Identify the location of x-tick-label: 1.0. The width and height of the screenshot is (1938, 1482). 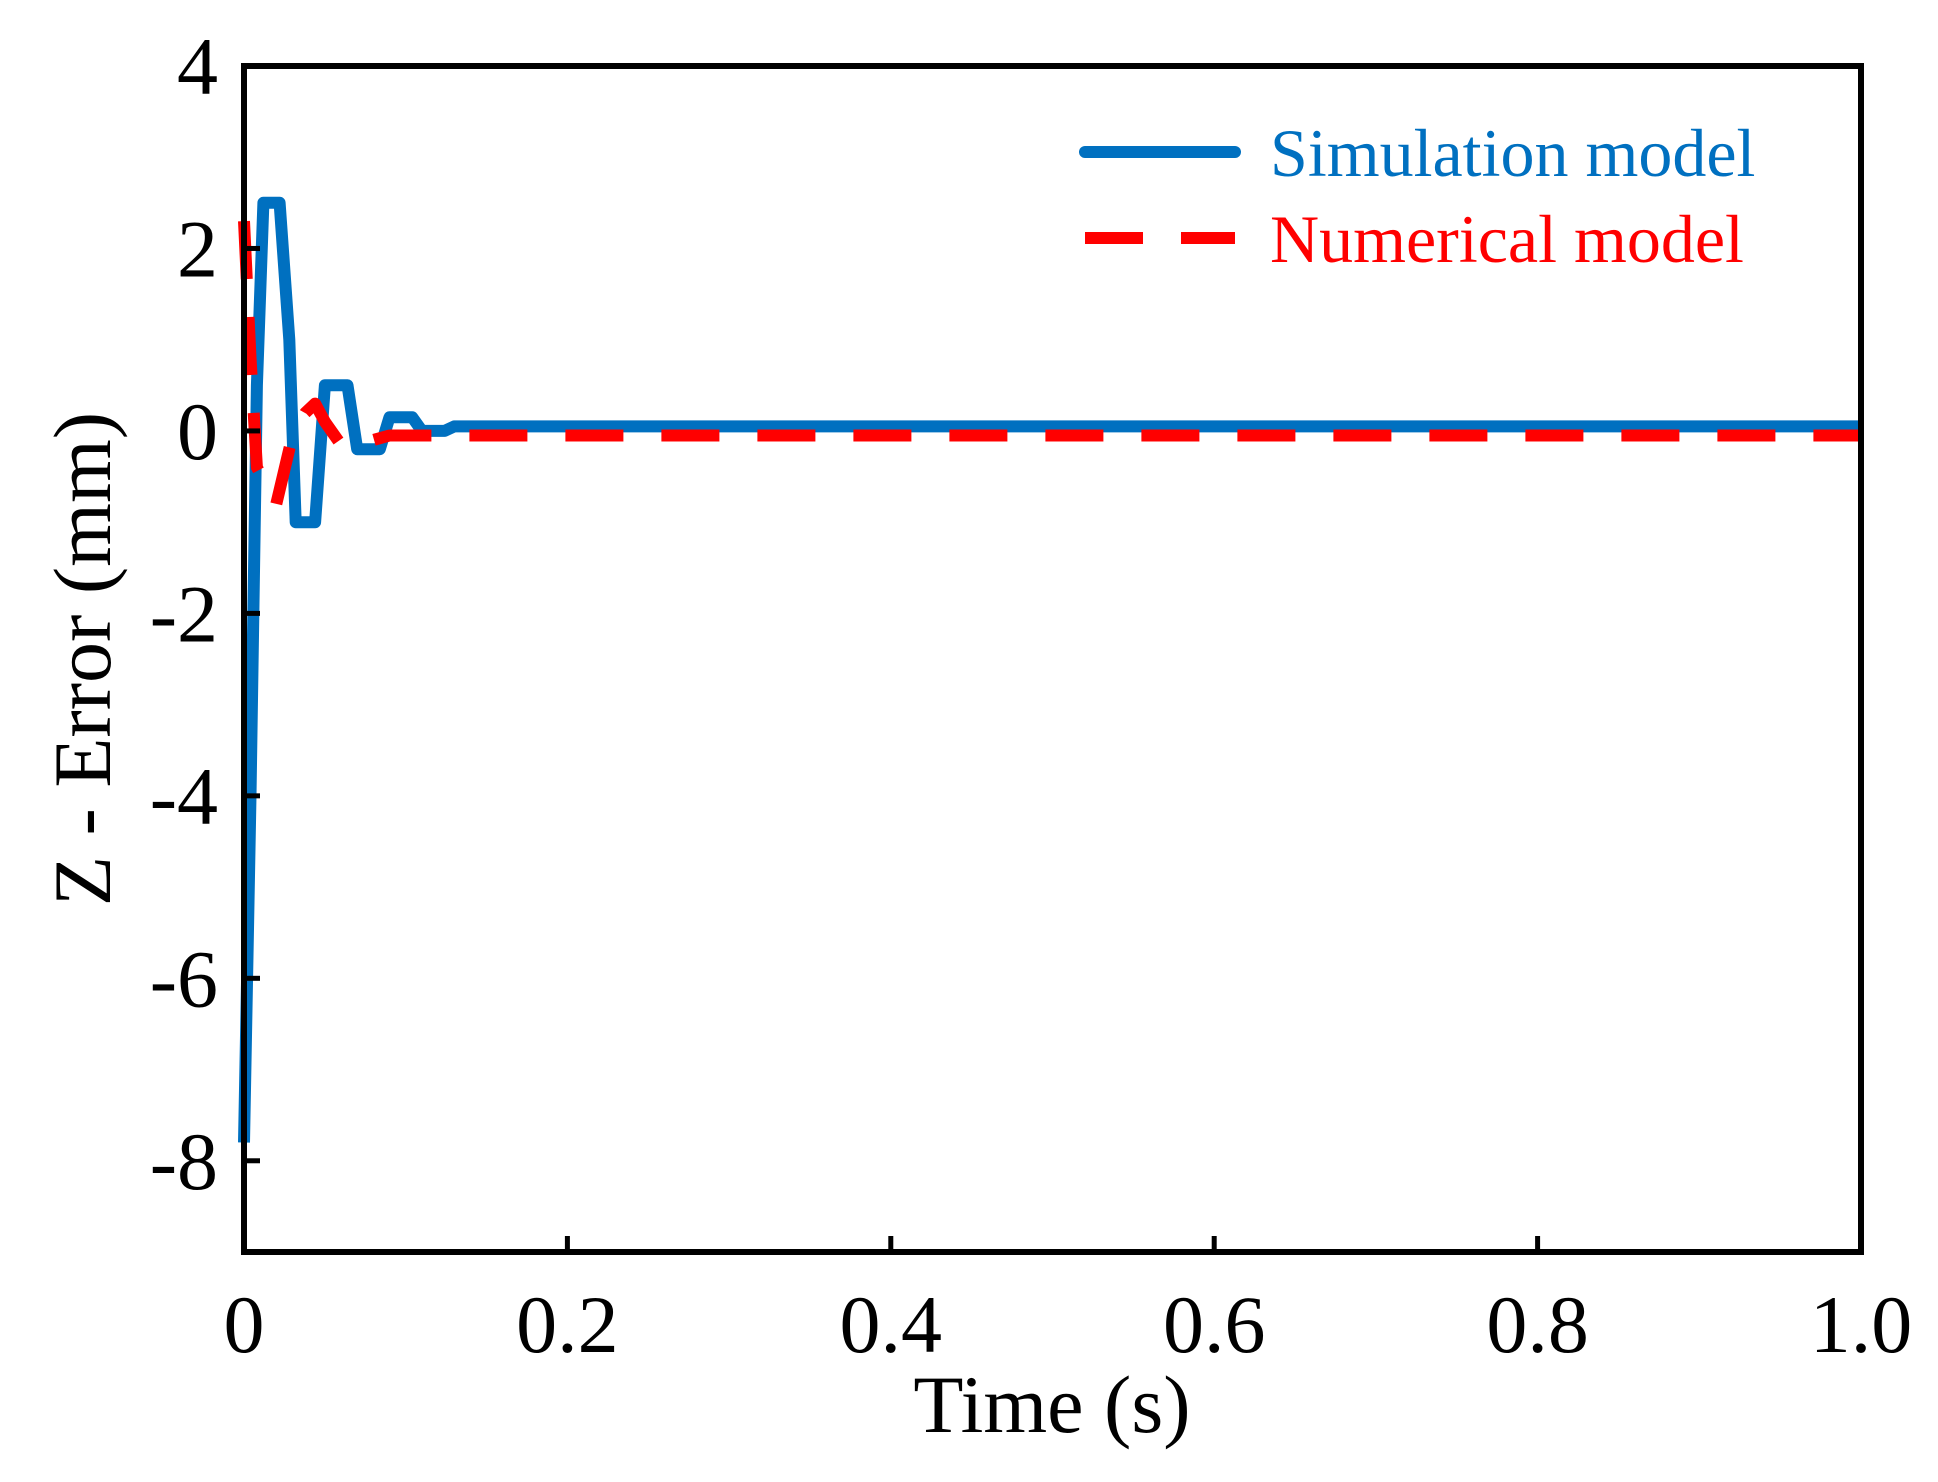
(1861, 1324).